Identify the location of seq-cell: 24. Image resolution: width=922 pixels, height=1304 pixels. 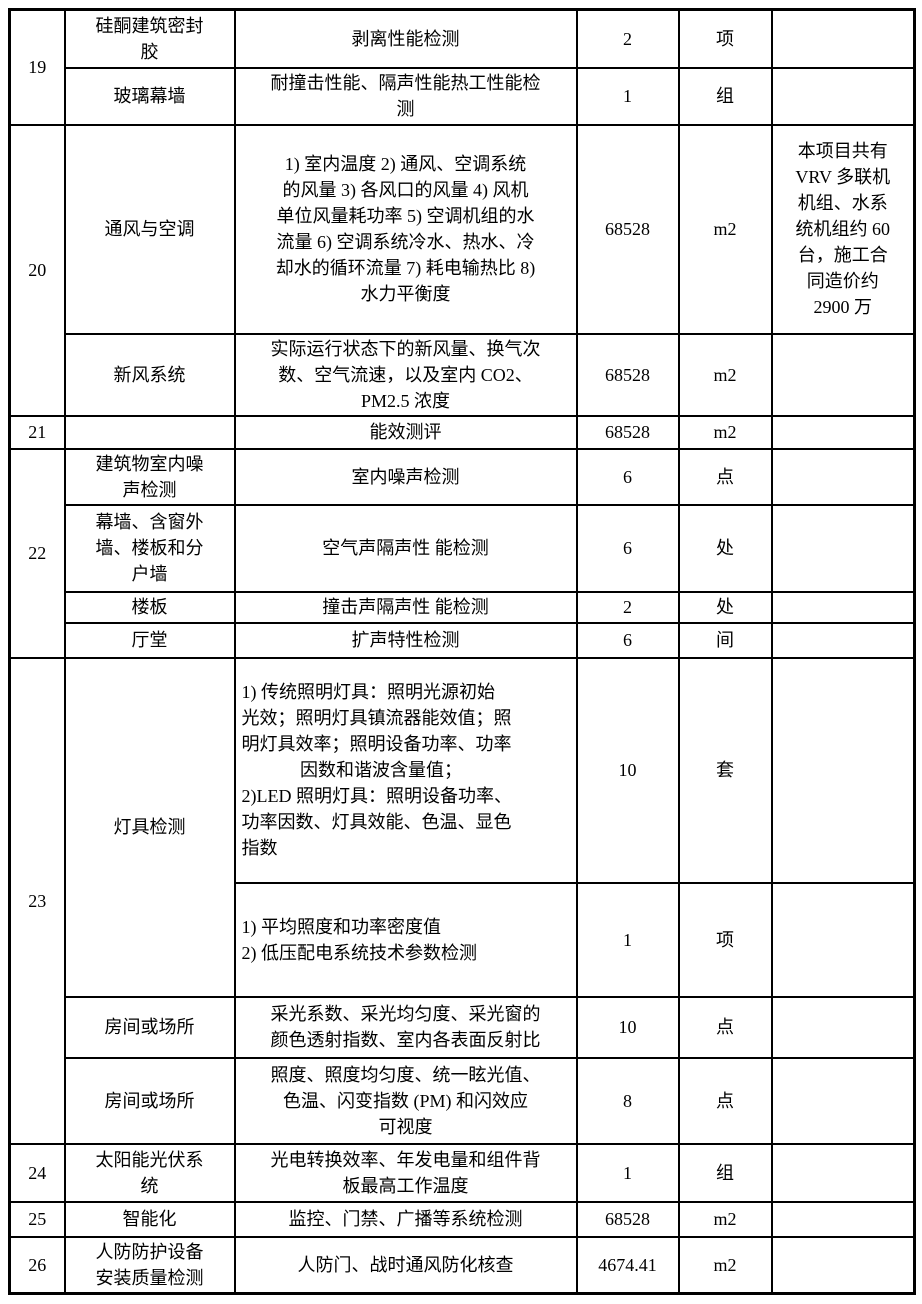
(37, 1172).